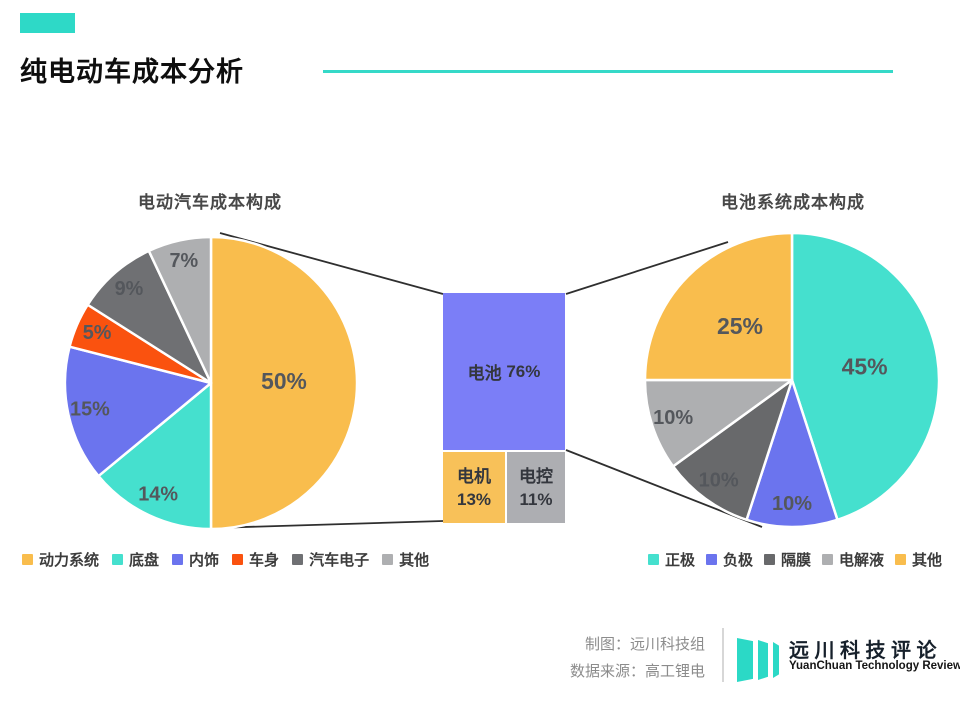 The width and height of the screenshot is (960, 703). Describe the element at coordinates (644, 644) in the screenshot. I see `credit-maker-line: 制图：远川科技组` at that location.